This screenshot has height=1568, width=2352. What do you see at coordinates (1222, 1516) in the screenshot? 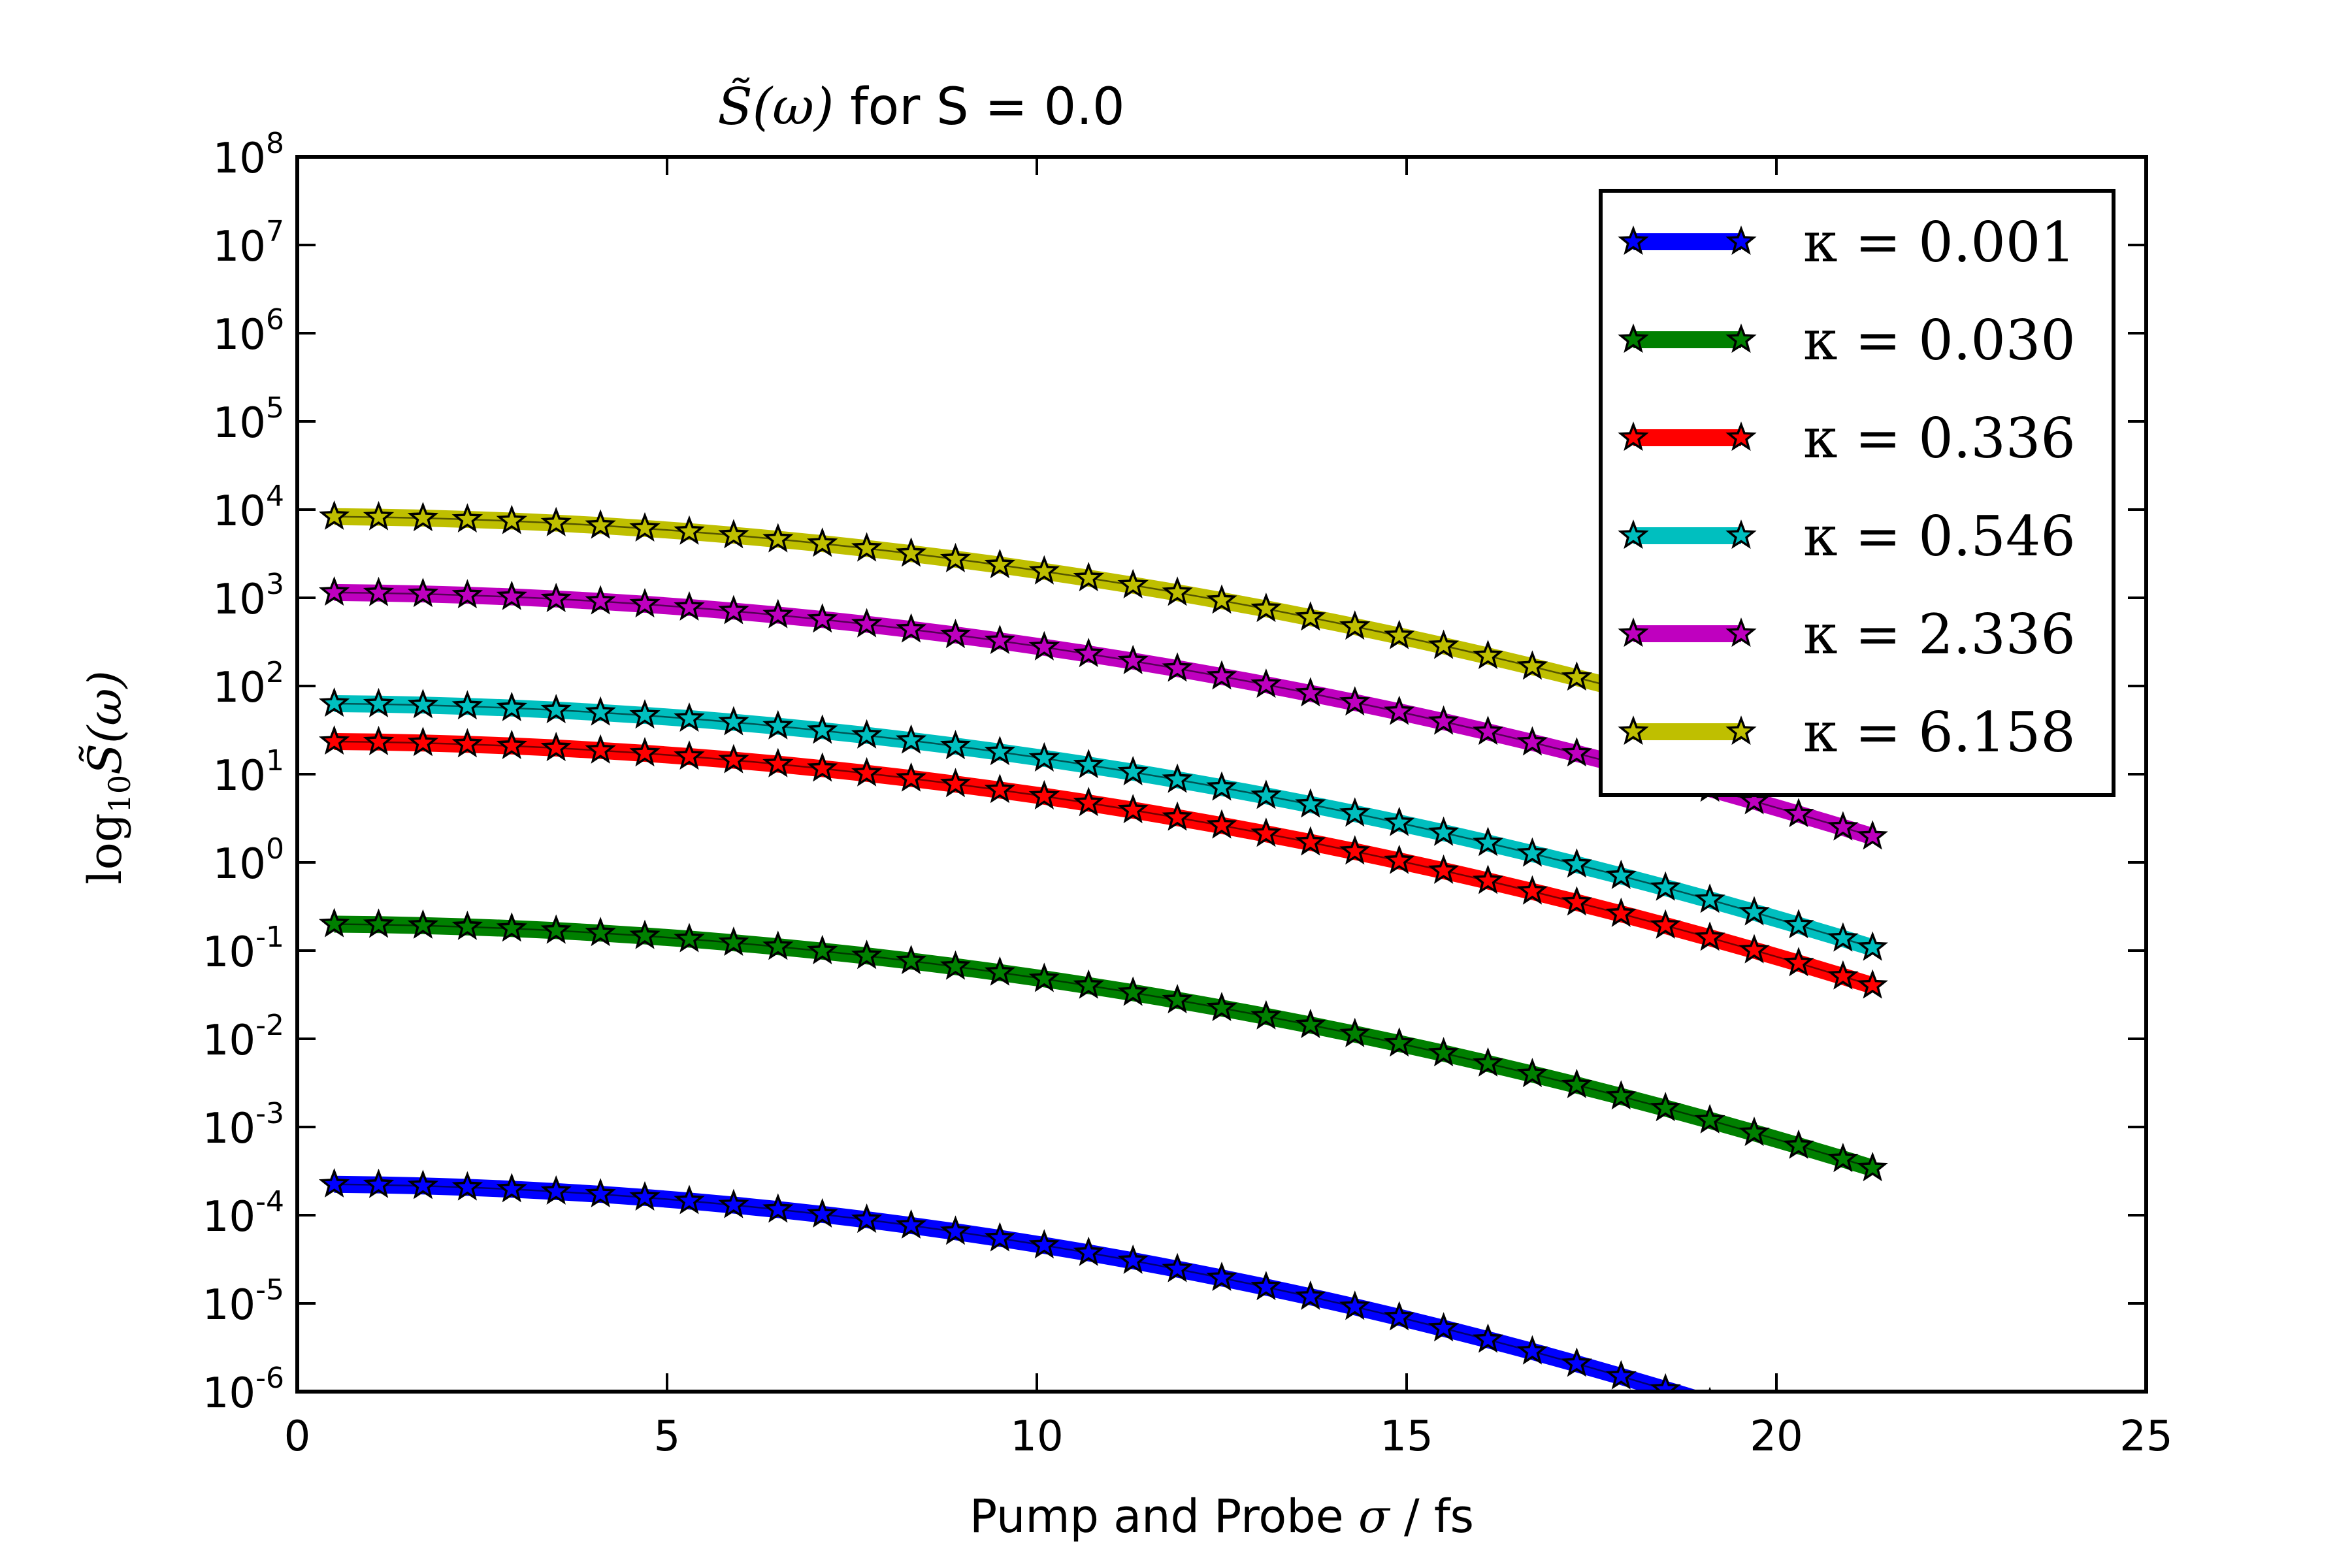
I see `x-axis-label: Pump and Probe σ / fs` at bounding box center [1222, 1516].